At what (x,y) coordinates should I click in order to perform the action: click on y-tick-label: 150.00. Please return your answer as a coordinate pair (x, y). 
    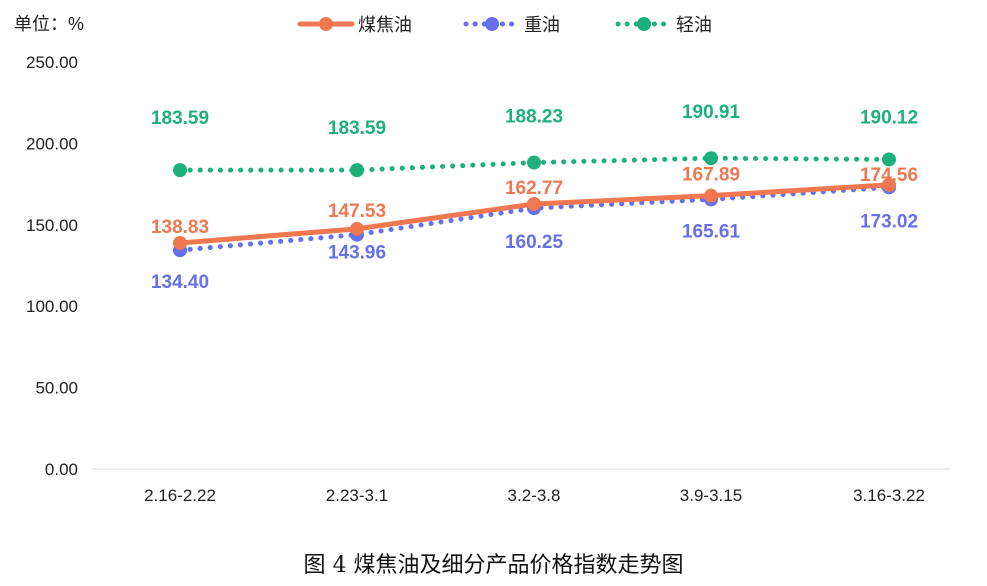
    Looking at the image, I should click on (52, 225).